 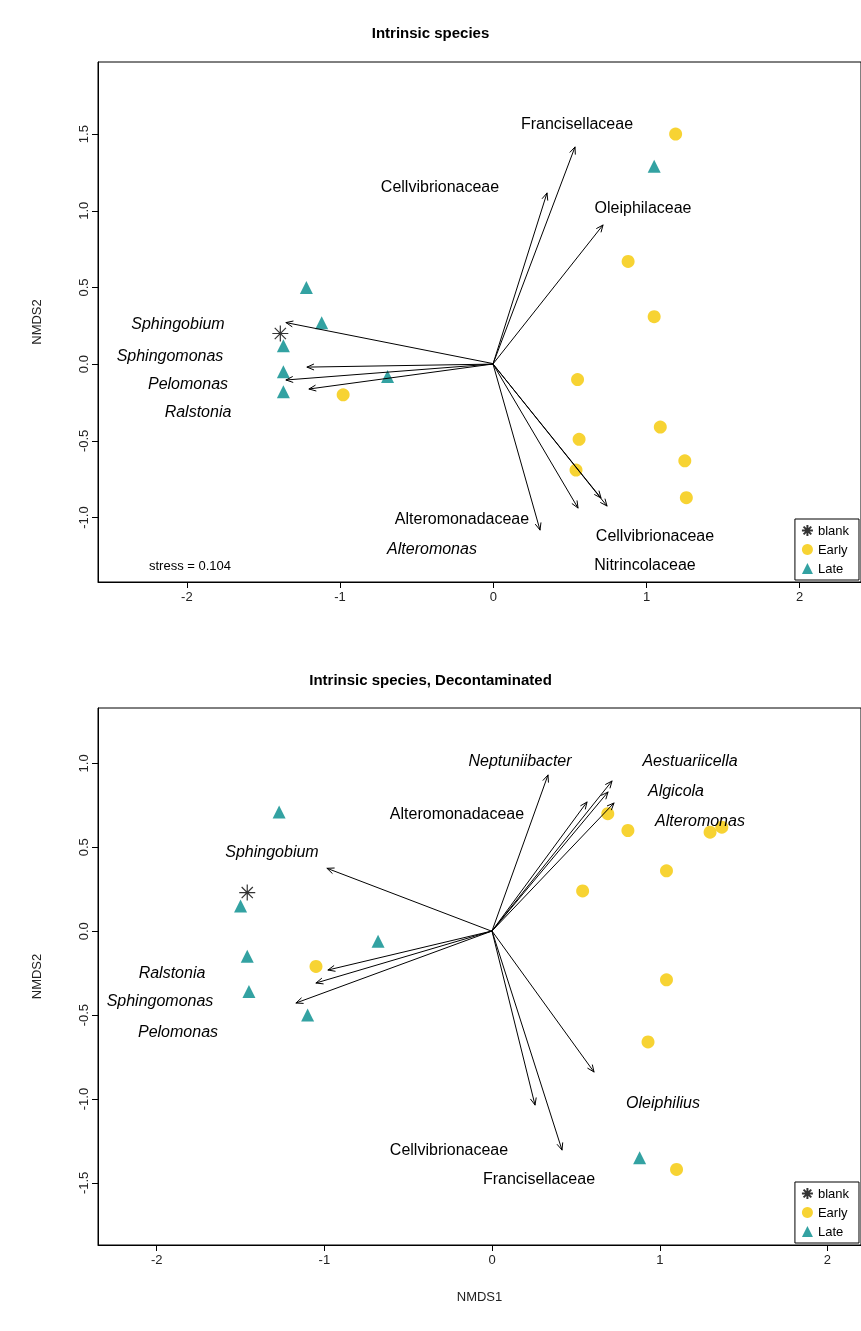 I want to click on annotation: Oleiphilaceae, so click(x=643, y=207).